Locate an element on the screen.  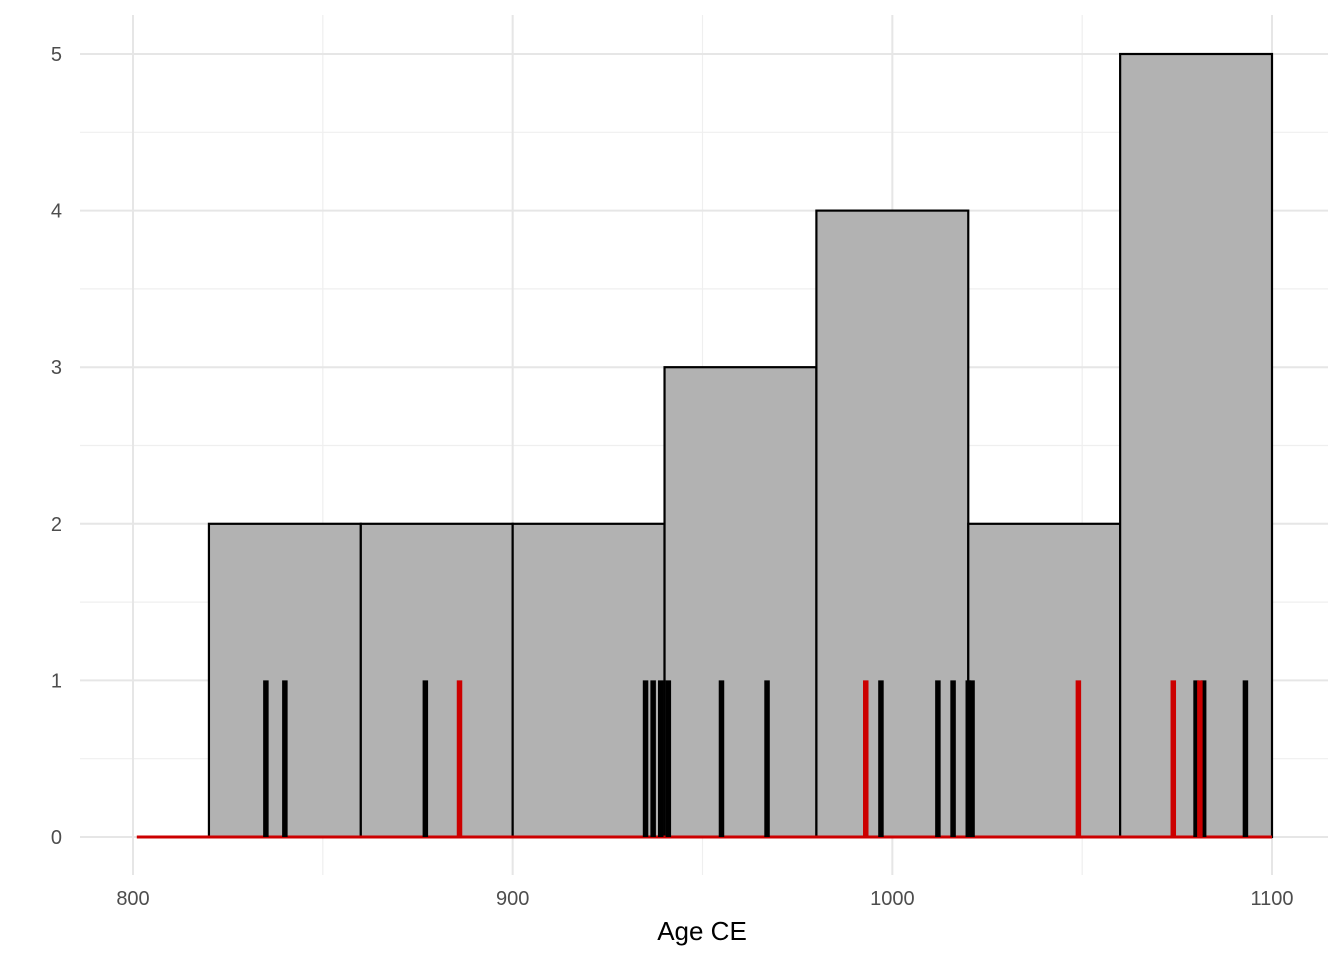
event-lines is located at coordinates (756, 758).